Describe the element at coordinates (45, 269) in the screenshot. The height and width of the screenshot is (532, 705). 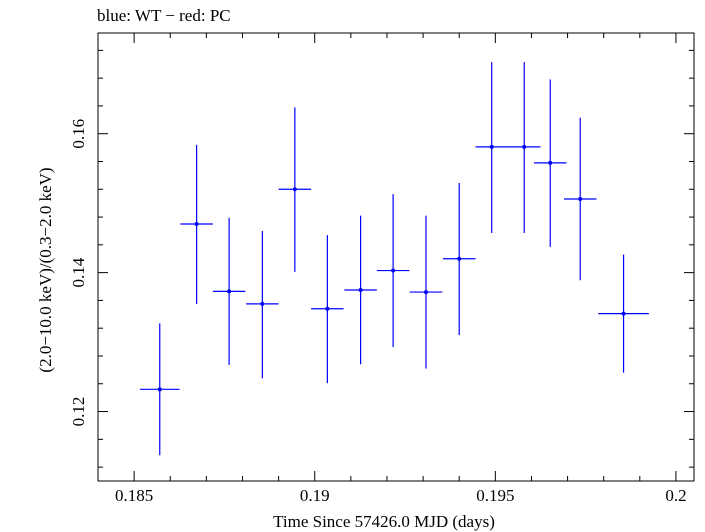
I see `y-axis-label: (2.0−10.0 keV)/(0.3−2.0 keV)` at that location.